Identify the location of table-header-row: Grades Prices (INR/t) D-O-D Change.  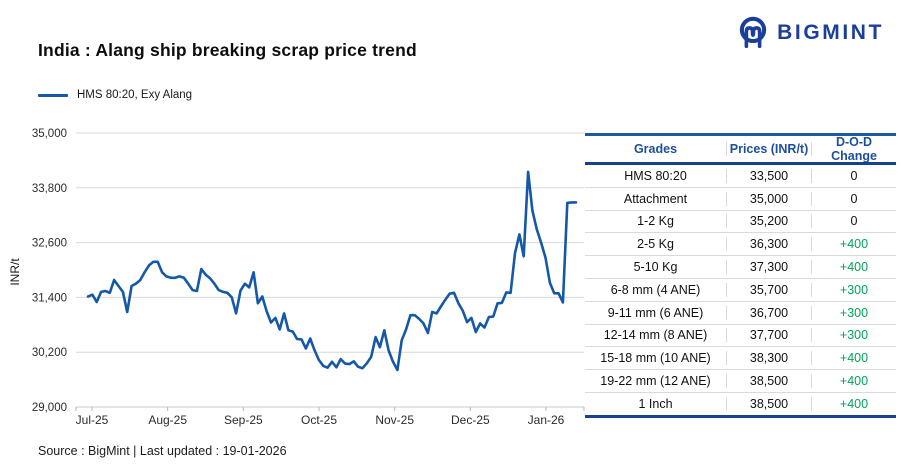
(740, 149).